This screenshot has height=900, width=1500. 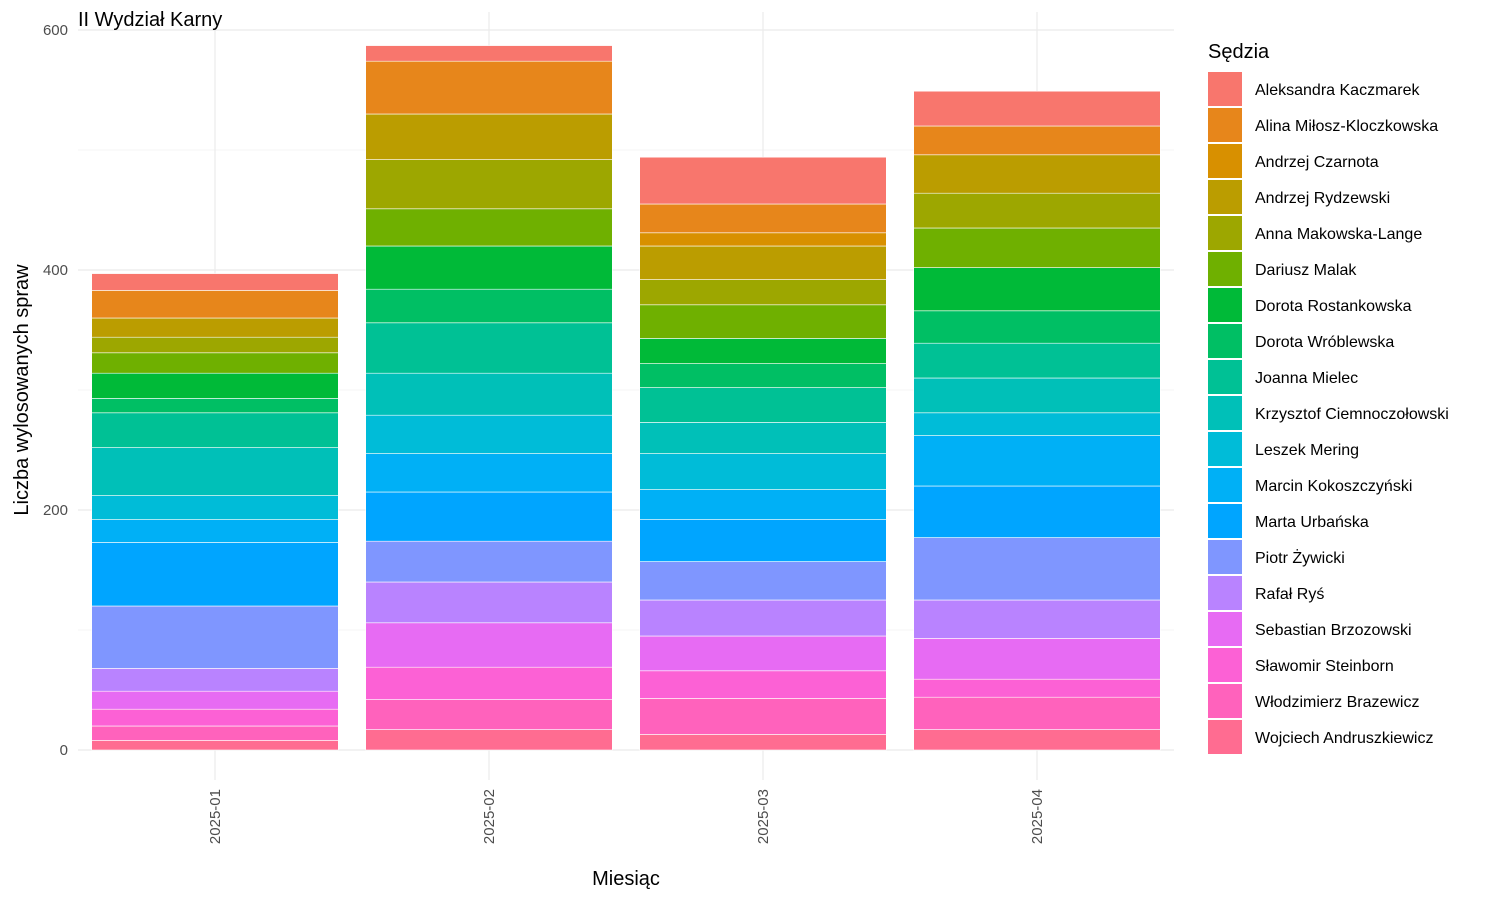 I want to click on y-axis-title: Liczba wylosowanych spraw, so click(x=22, y=390).